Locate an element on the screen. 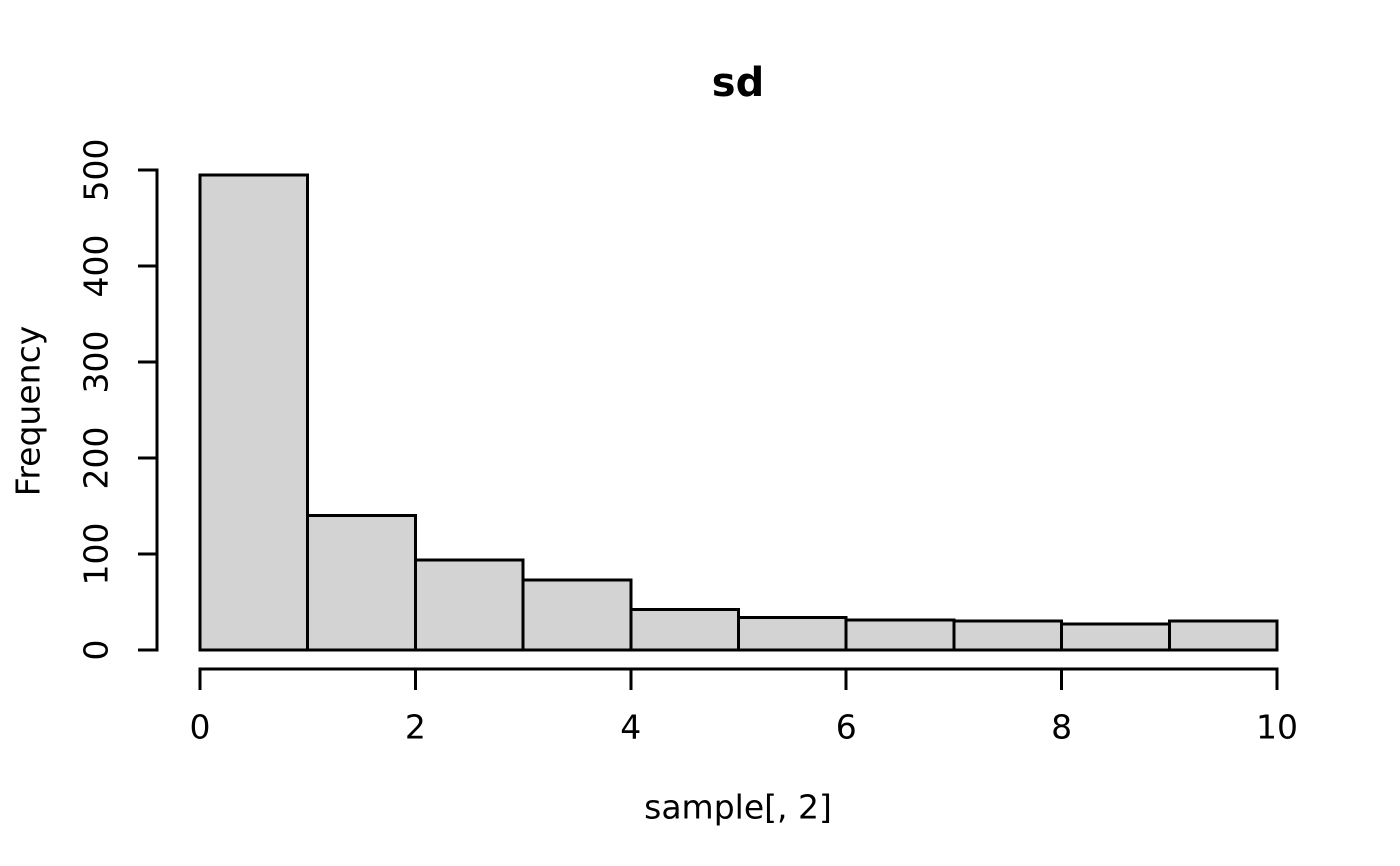 This screenshot has width=1400, height=866. x-tick-label: 4 is located at coordinates (631, 727).